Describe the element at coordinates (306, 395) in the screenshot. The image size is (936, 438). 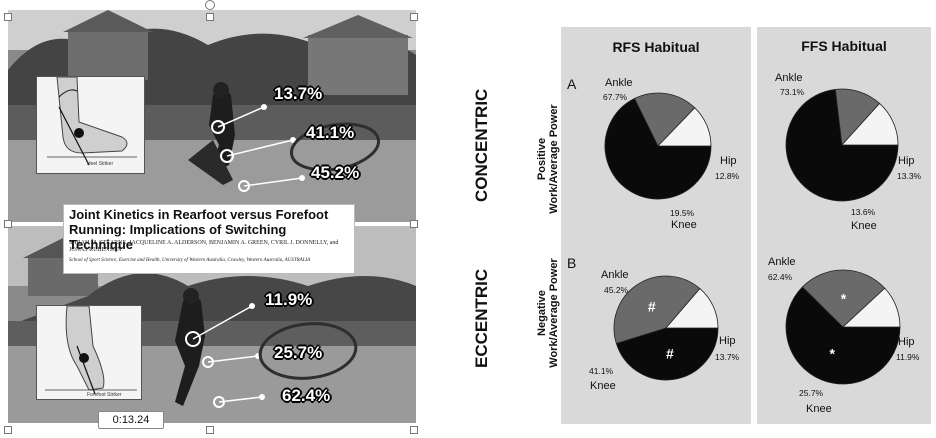
I see `hip-share-label-bottom: 62.4%` at that location.